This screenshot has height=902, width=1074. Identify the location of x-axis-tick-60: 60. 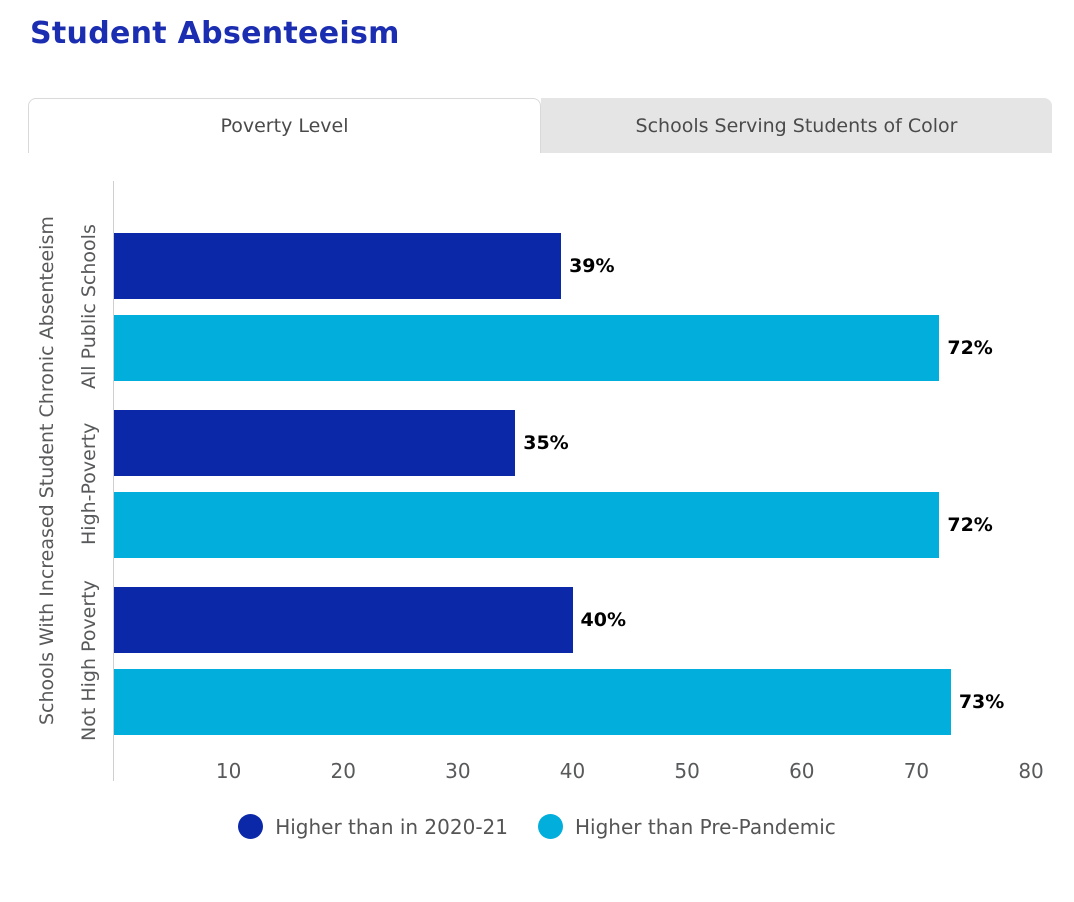
(802, 771).